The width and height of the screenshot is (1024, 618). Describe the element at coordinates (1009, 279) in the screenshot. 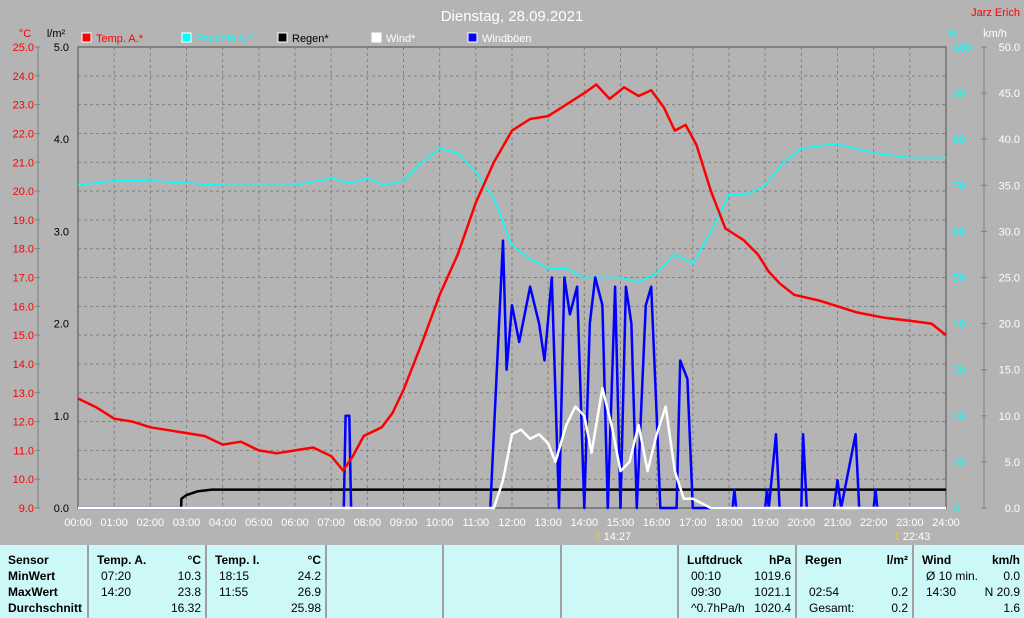

I see `wind-tick-label: 25.0` at that location.